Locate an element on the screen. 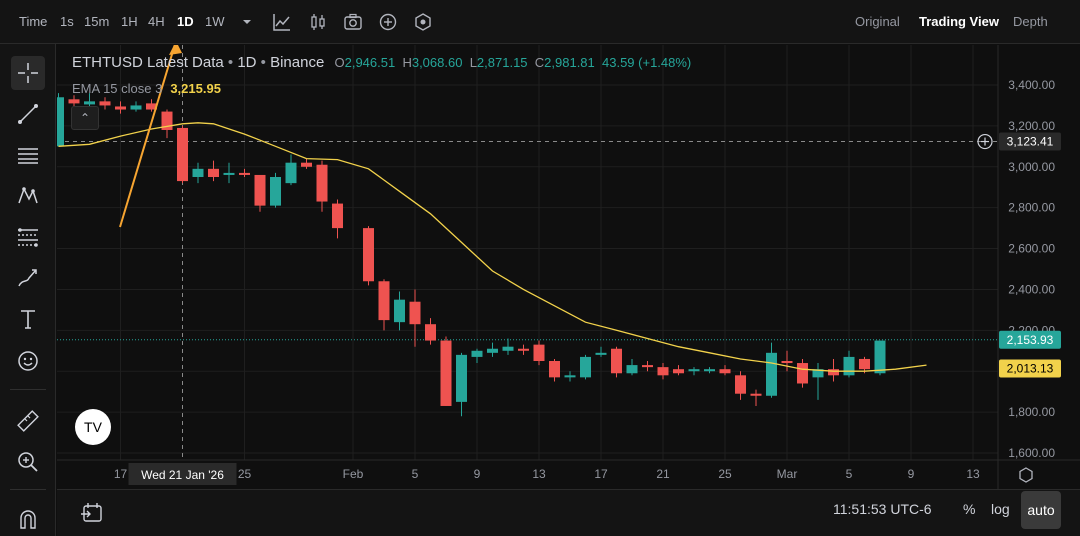  zoom-tool is located at coordinates (28, 462).